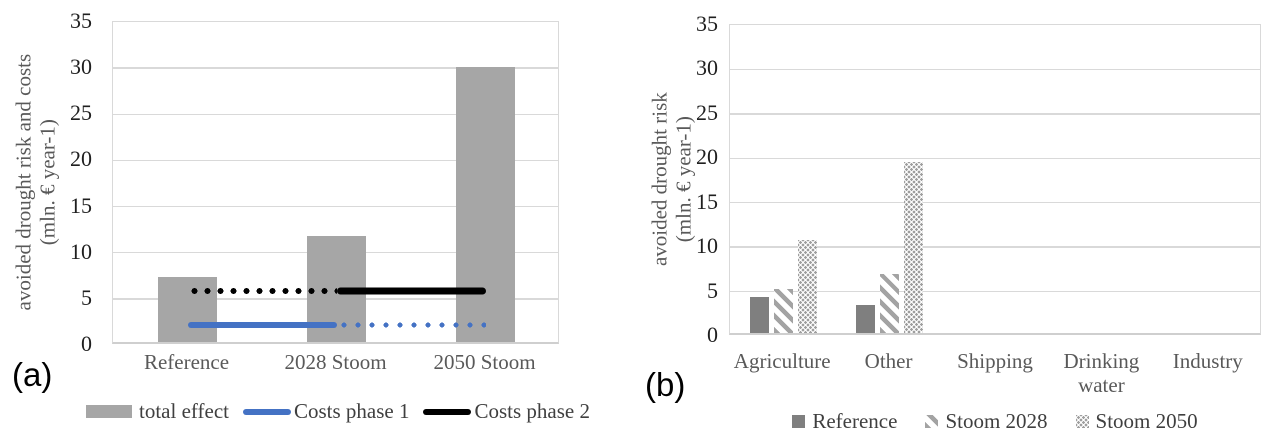  I want to click on bar-reference-agriculture, so click(759, 315).